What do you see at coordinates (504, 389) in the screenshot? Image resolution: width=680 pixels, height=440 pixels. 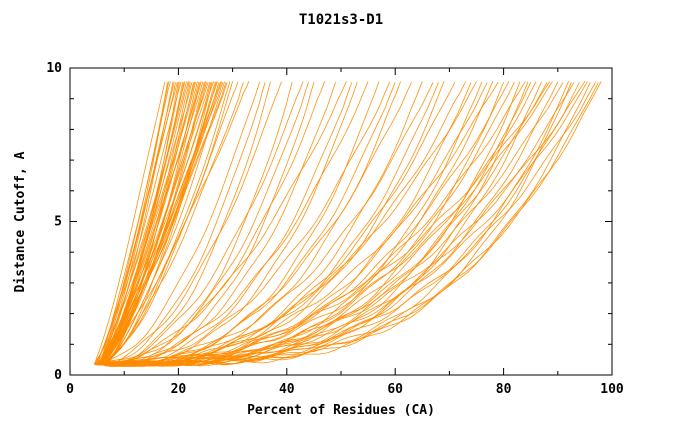 I see `x-tick-label: 80` at bounding box center [504, 389].